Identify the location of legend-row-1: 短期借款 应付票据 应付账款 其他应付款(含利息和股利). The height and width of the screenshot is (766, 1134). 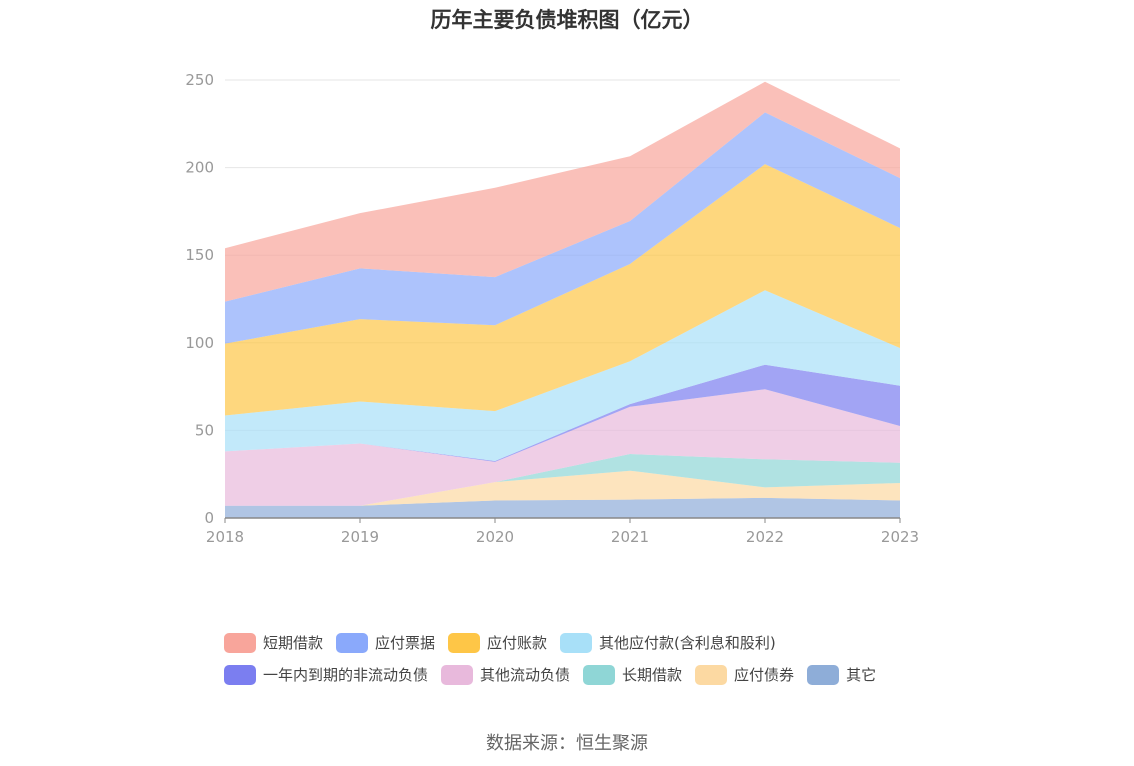
(506, 642).